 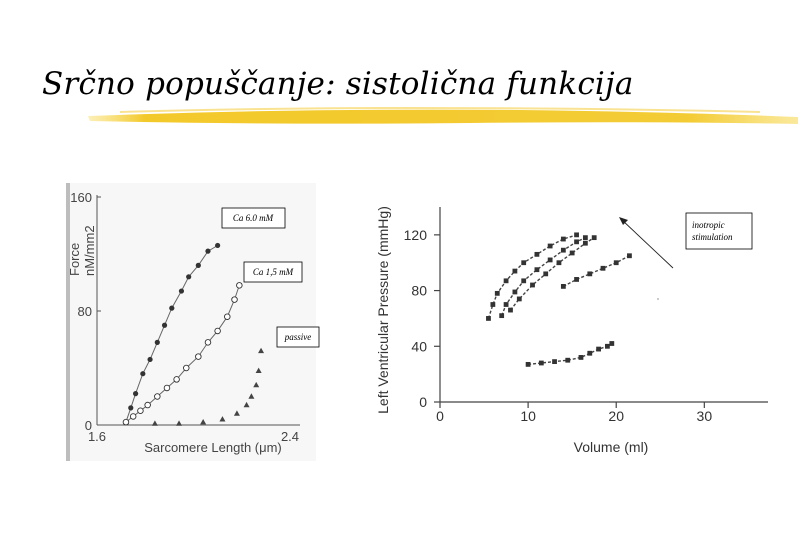 I want to click on x-tick-labels: 0 10 20 30, so click(x=574, y=413).